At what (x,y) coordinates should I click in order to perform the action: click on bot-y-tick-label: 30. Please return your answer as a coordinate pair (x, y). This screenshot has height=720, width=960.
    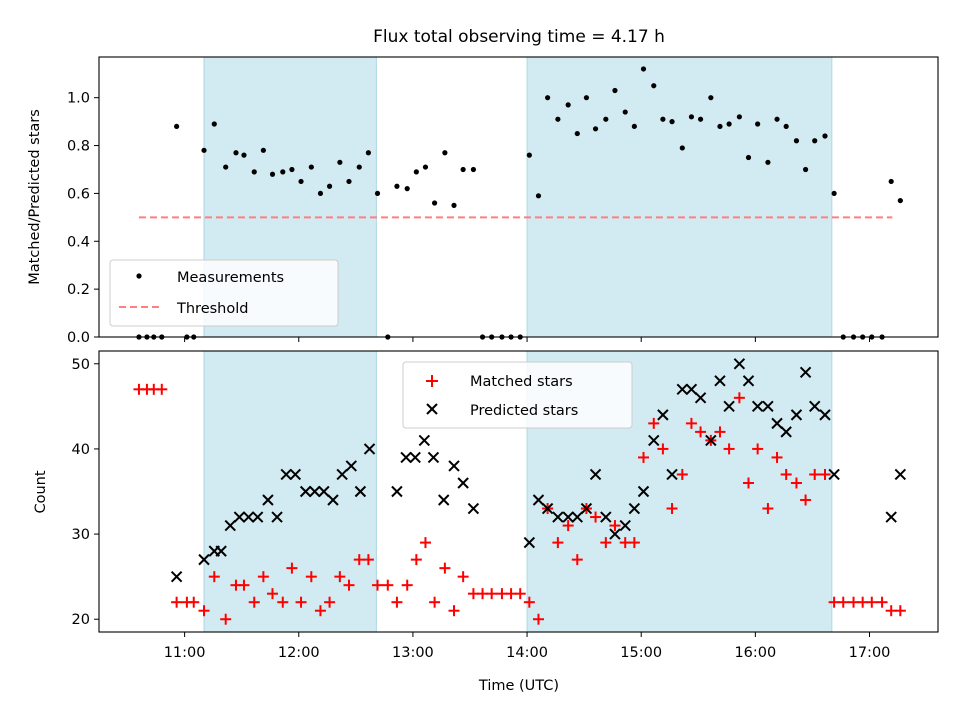
    Looking at the image, I should click on (81, 535).